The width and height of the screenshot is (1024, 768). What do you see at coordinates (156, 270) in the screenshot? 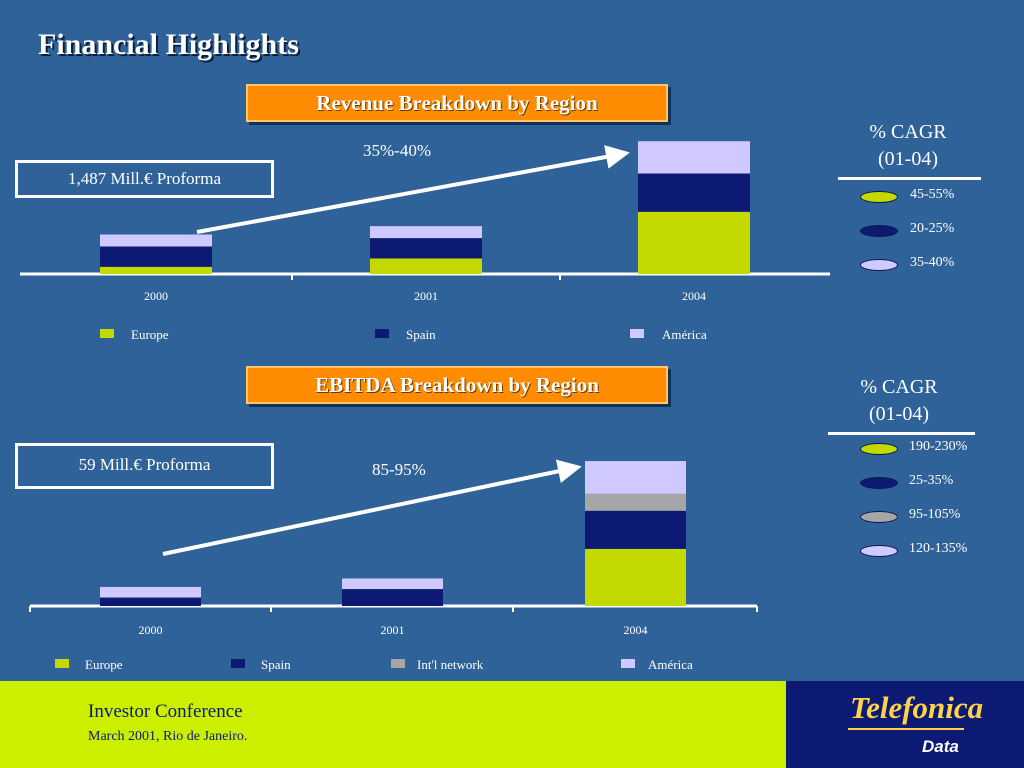
I see `bar-europe-2000` at bounding box center [156, 270].